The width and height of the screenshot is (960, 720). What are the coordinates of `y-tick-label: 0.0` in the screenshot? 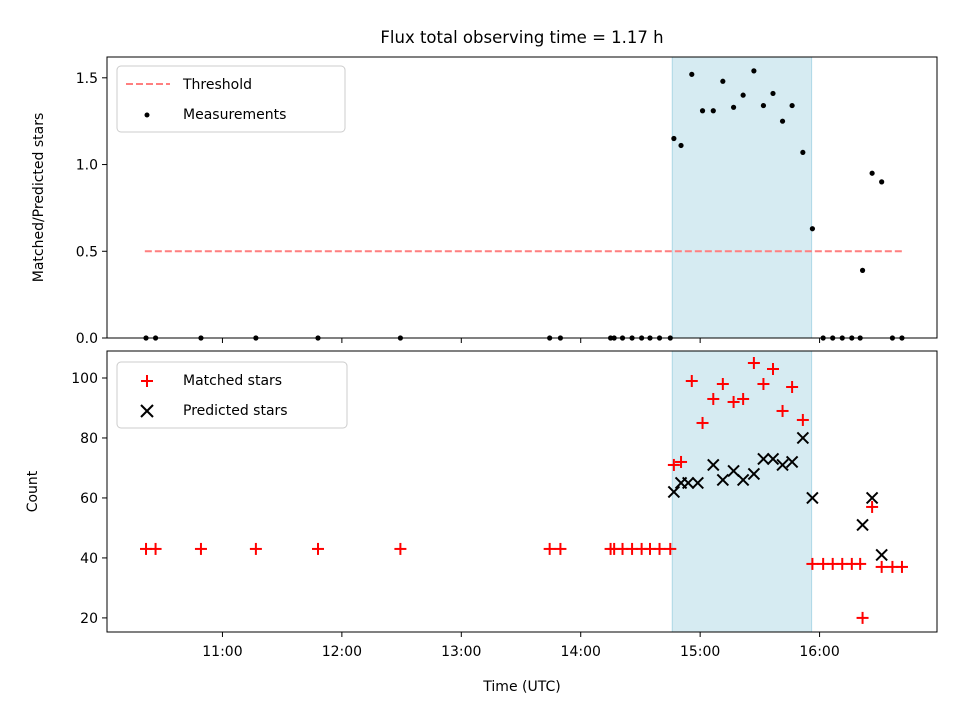 It's located at (87, 339).